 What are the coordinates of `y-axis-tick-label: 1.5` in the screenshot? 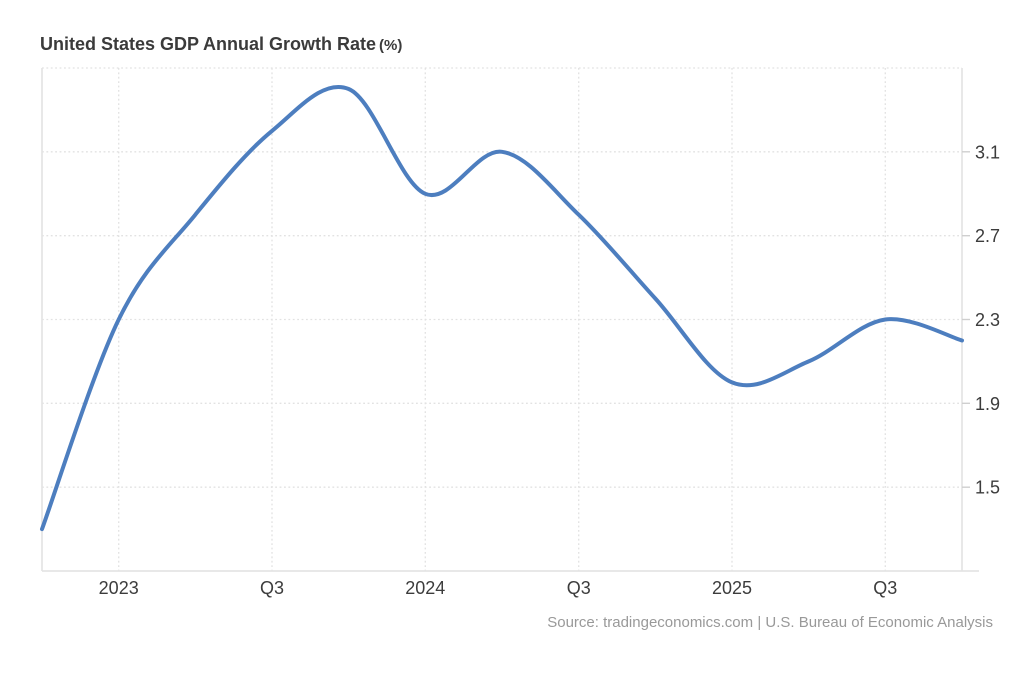 It's located at (987, 488).